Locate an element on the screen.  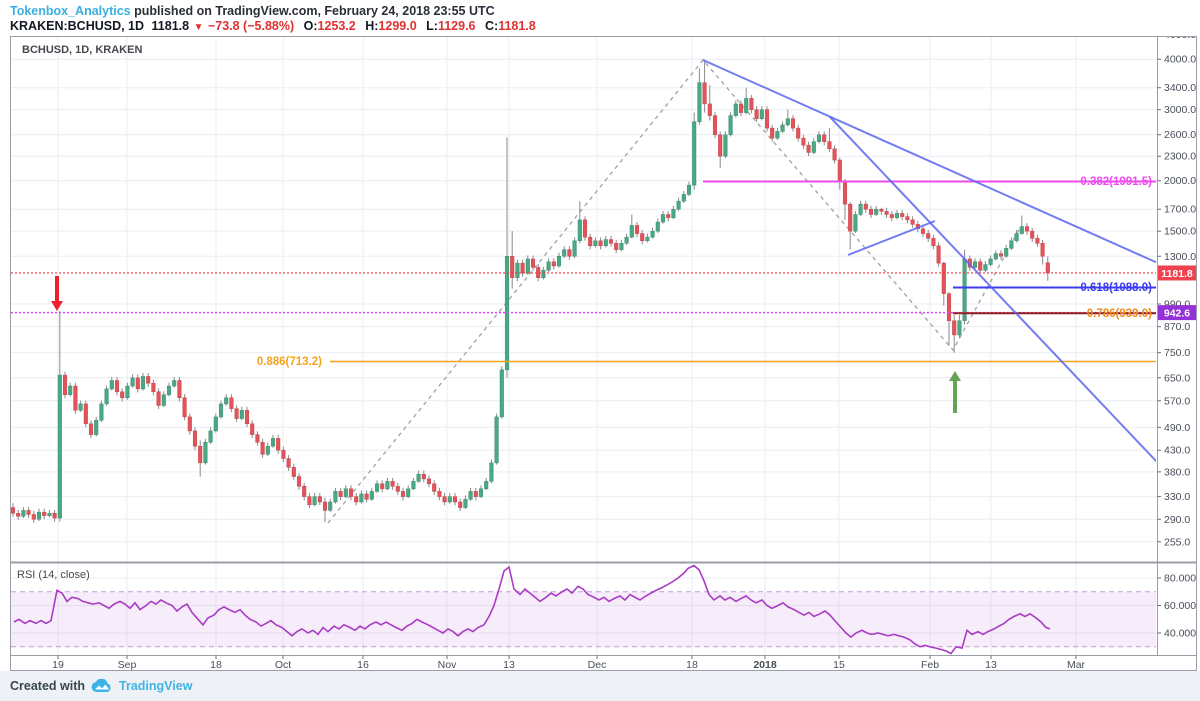
svg-text: 430.0 is located at coordinates (1177, 451).